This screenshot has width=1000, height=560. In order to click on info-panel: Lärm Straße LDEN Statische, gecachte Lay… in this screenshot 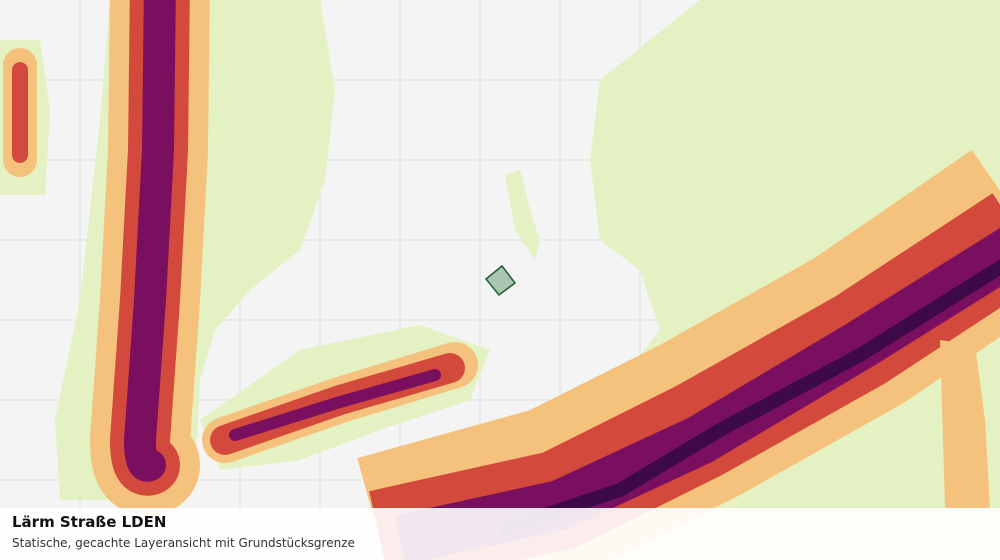, I will do `click(500, 534)`.